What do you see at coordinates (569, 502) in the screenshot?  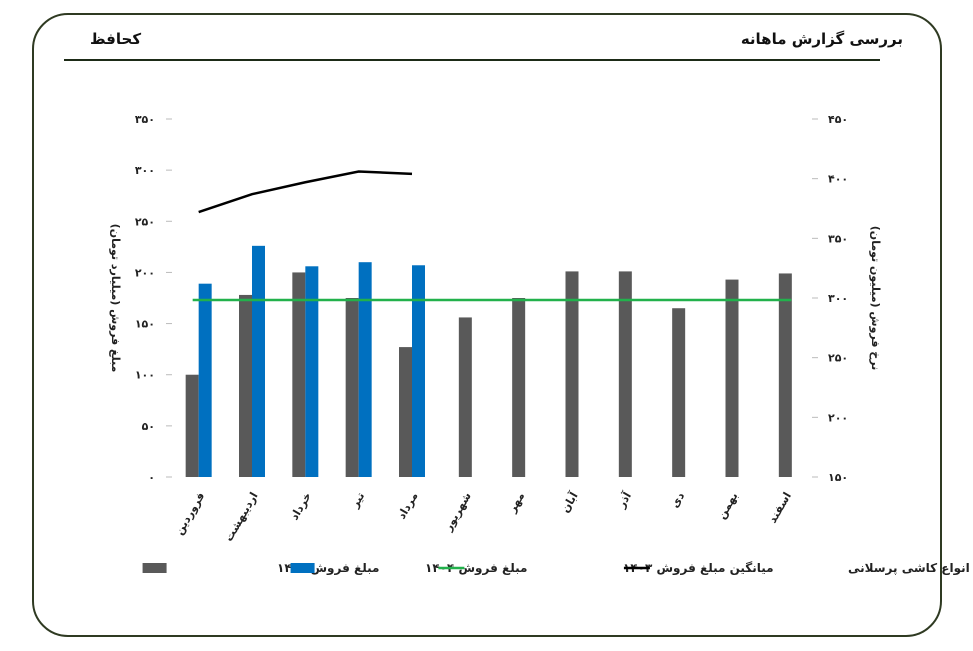 I see `x-category-label: آبان` at bounding box center [569, 502].